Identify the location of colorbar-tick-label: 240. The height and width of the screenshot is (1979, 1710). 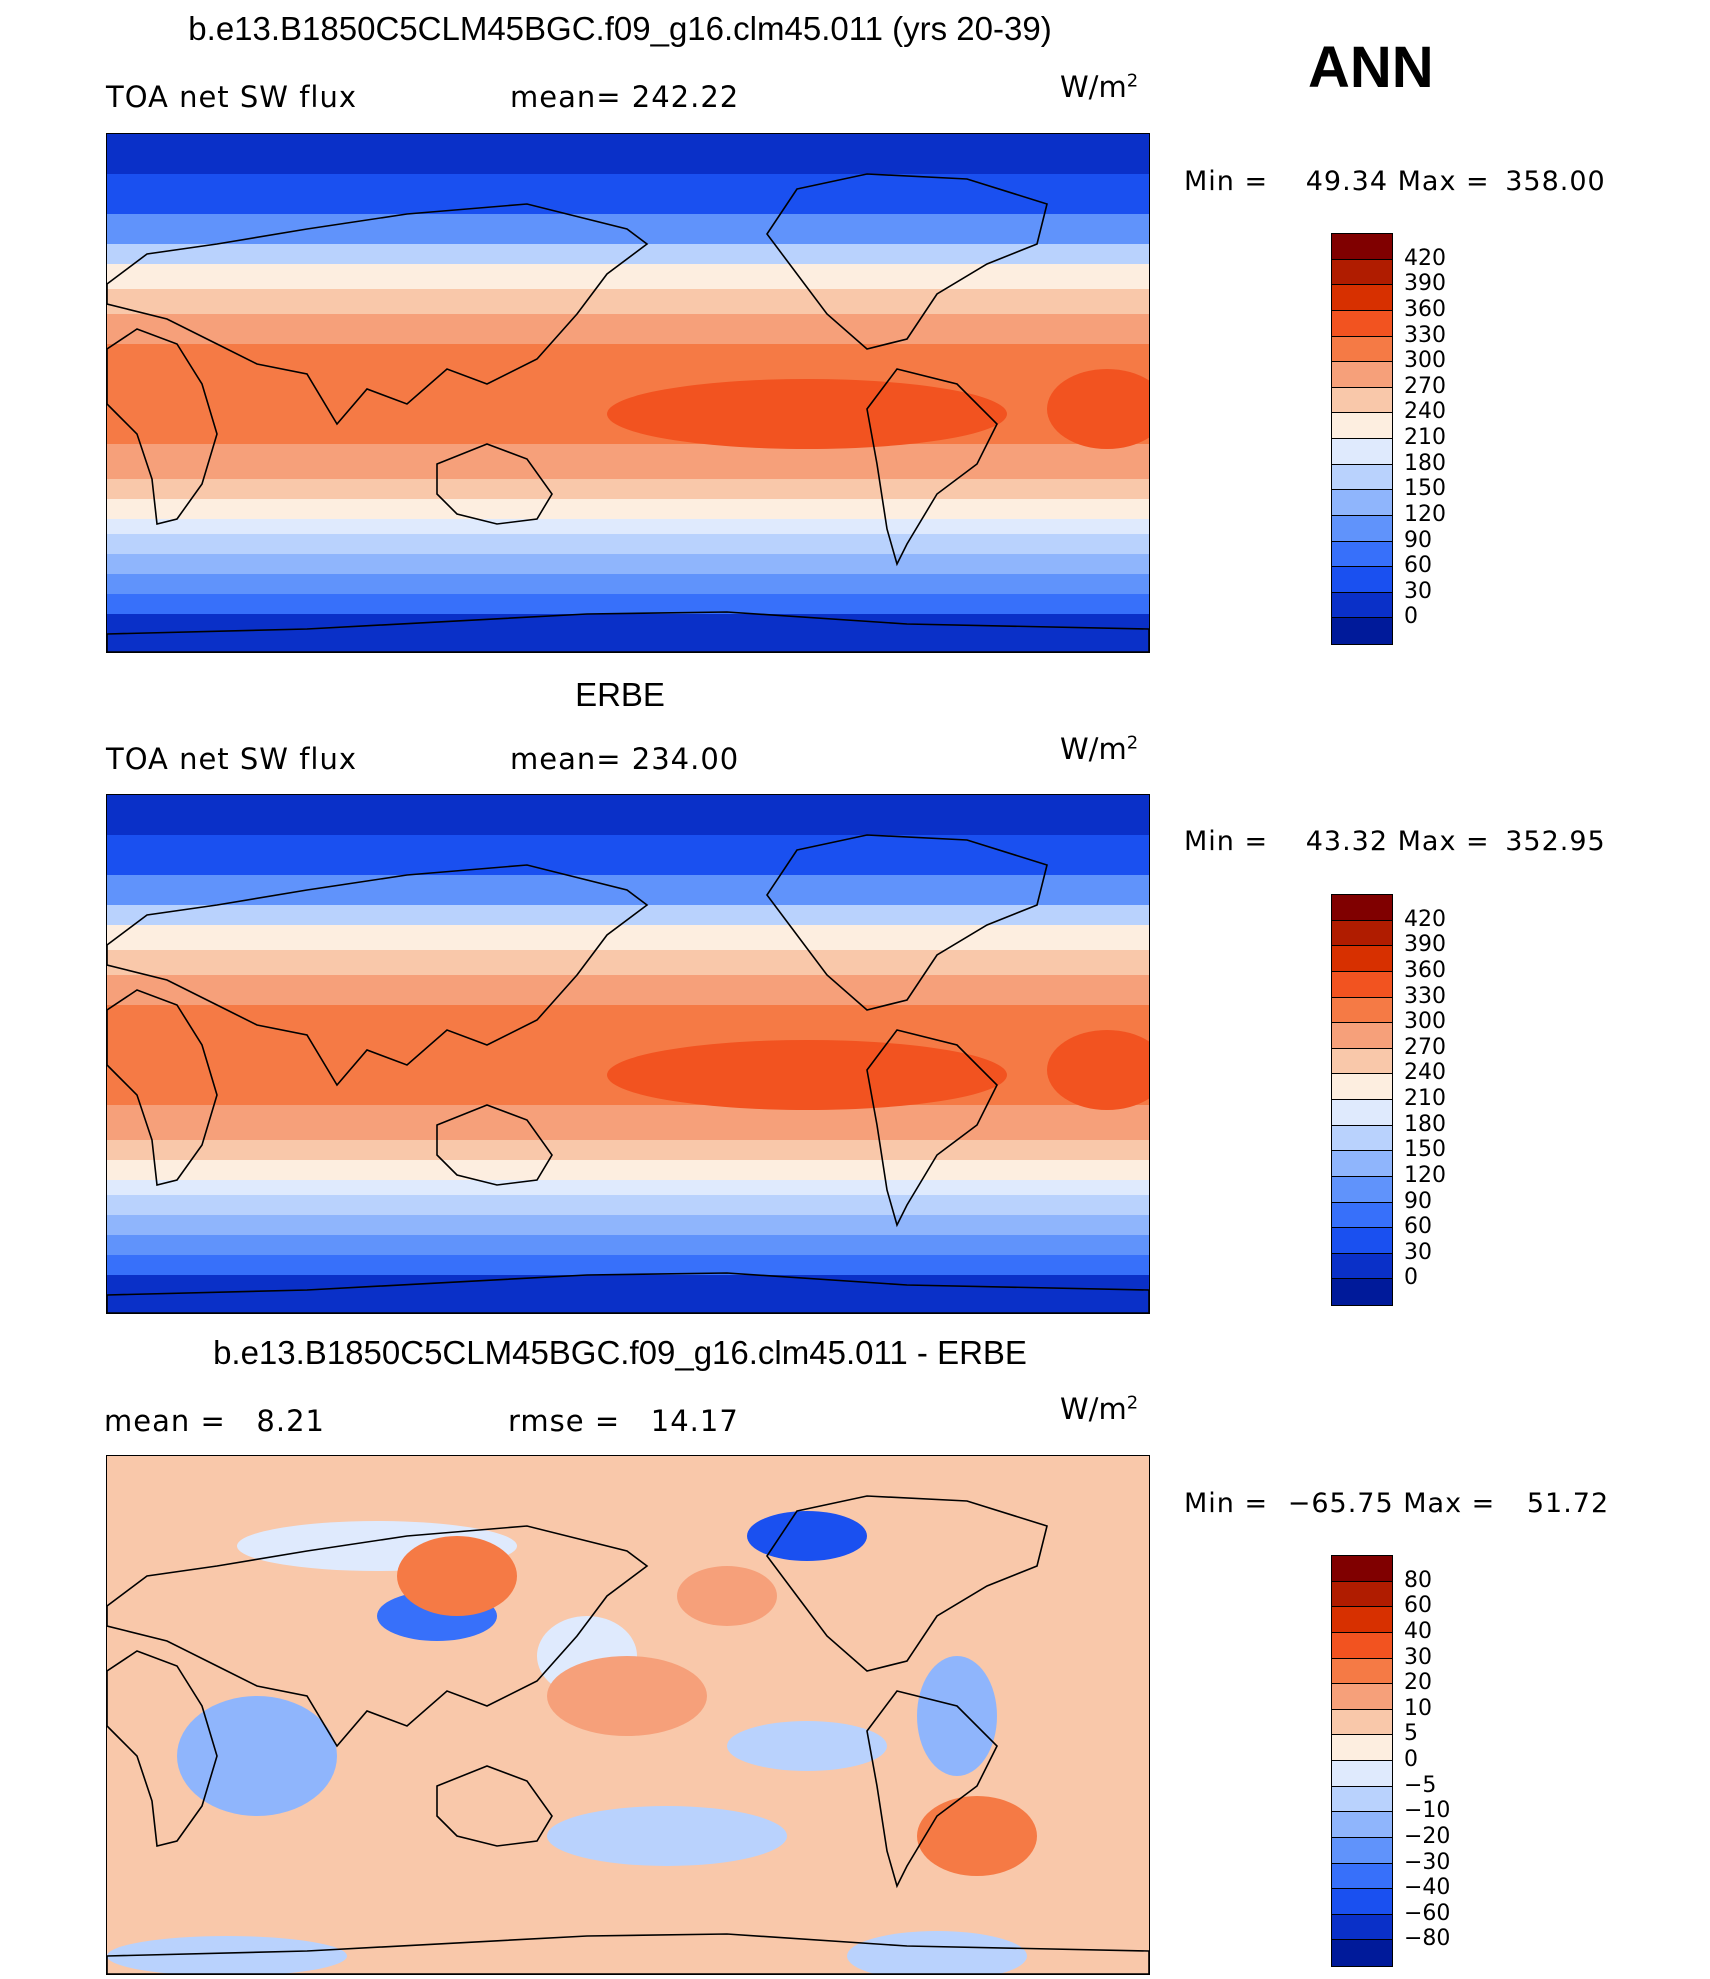
(1425, 412).